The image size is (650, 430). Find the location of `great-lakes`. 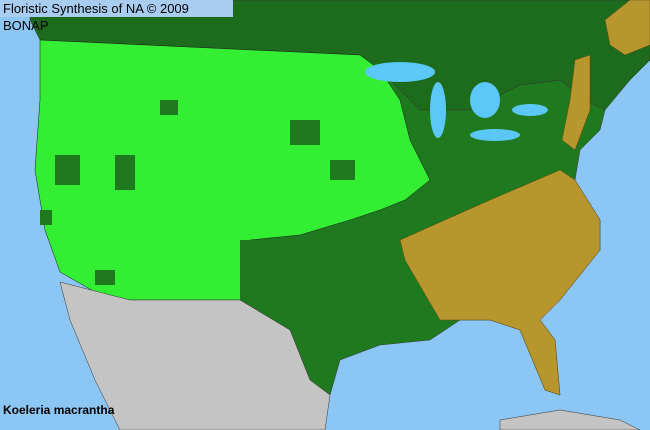

great-lakes is located at coordinates (456, 101).